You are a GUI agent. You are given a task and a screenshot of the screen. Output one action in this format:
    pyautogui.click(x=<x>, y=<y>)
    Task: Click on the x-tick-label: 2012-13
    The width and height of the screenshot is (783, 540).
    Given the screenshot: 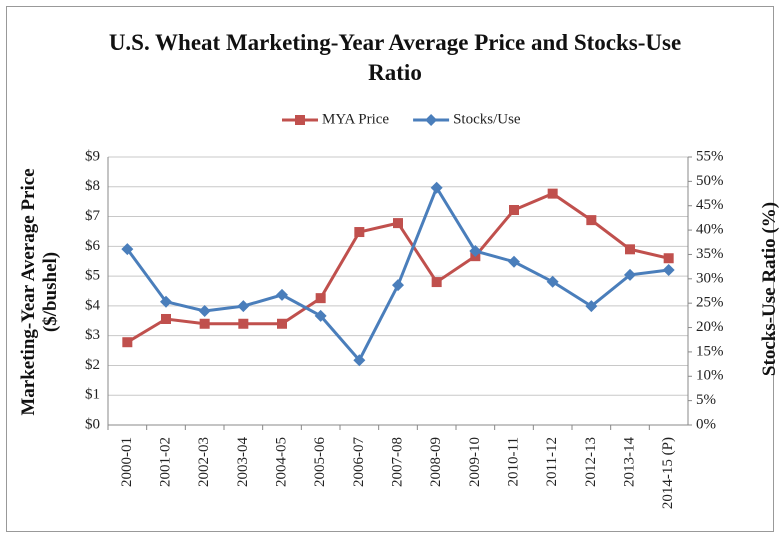 What is the action you would take?
    pyautogui.click(x=591, y=462)
    